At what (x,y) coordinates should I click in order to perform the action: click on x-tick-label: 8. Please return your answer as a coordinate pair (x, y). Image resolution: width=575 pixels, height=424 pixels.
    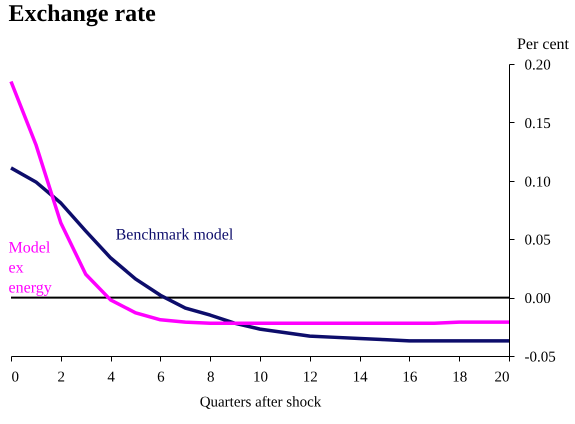
    Looking at the image, I should click on (210, 378).